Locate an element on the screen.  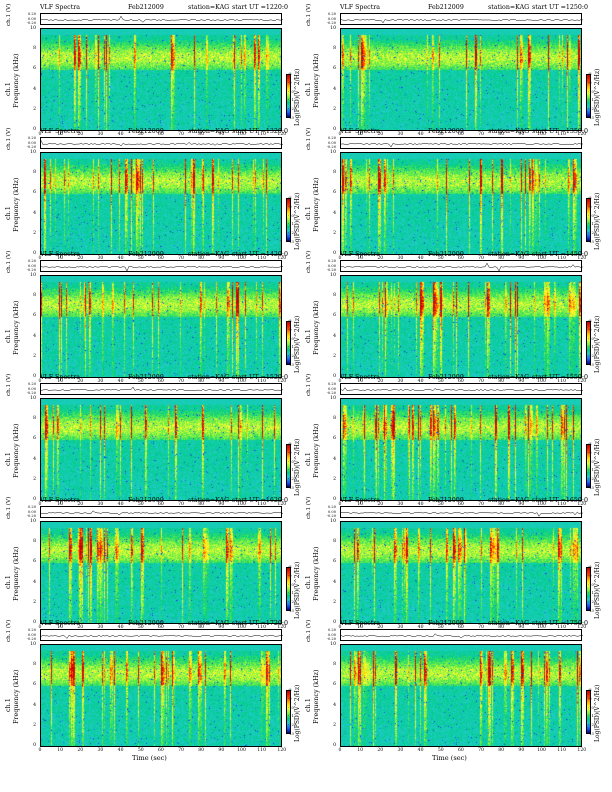
colorbar-tick-label: -10 is located at coordinates (591, 338).